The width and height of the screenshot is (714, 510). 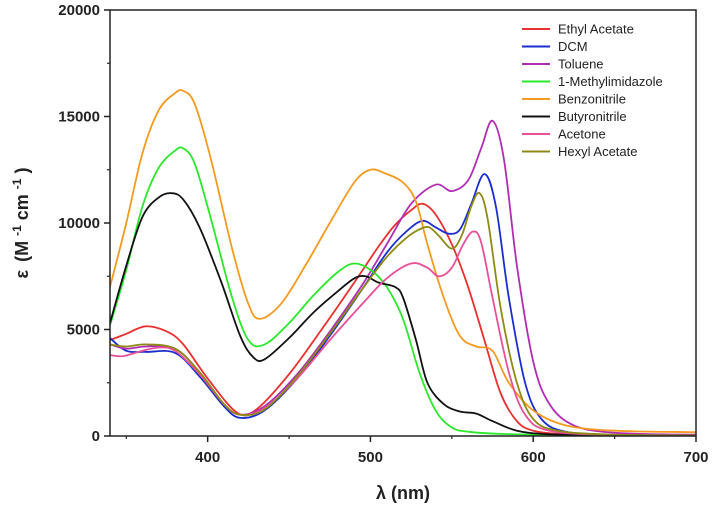 I want to click on legend-label-3: 1-Methylimidazole, so click(x=610, y=81).